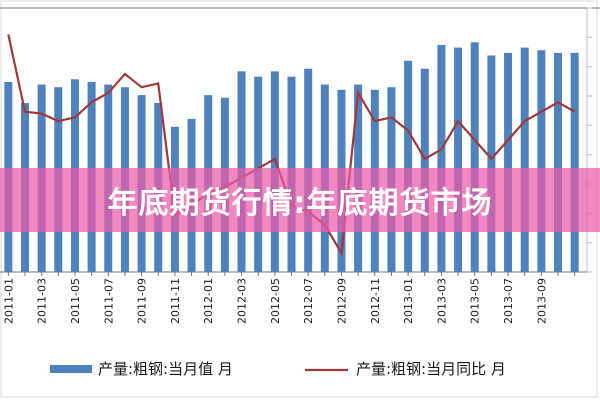 The width and height of the screenshot is (600, 400). I want to click on x-tick-label-2011-03: 2011-03, so click(42, 301).